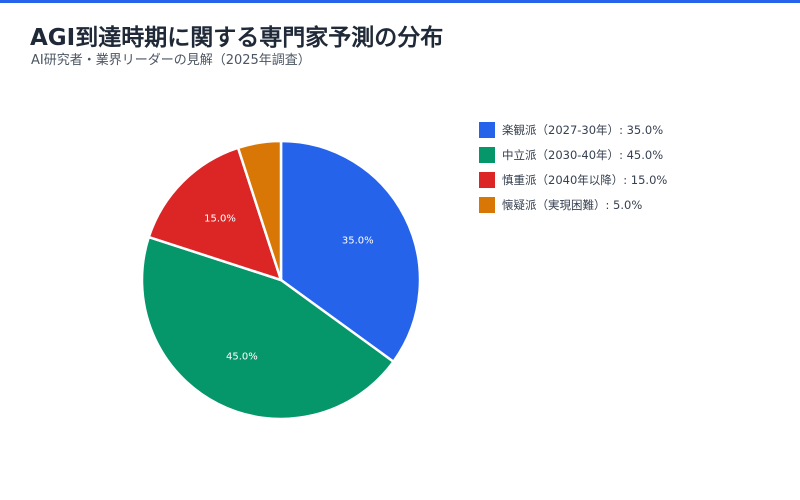 The image size is (800, 500). I want to click on legend-label: 楽観派（2027-30年）, so click(561, 129).